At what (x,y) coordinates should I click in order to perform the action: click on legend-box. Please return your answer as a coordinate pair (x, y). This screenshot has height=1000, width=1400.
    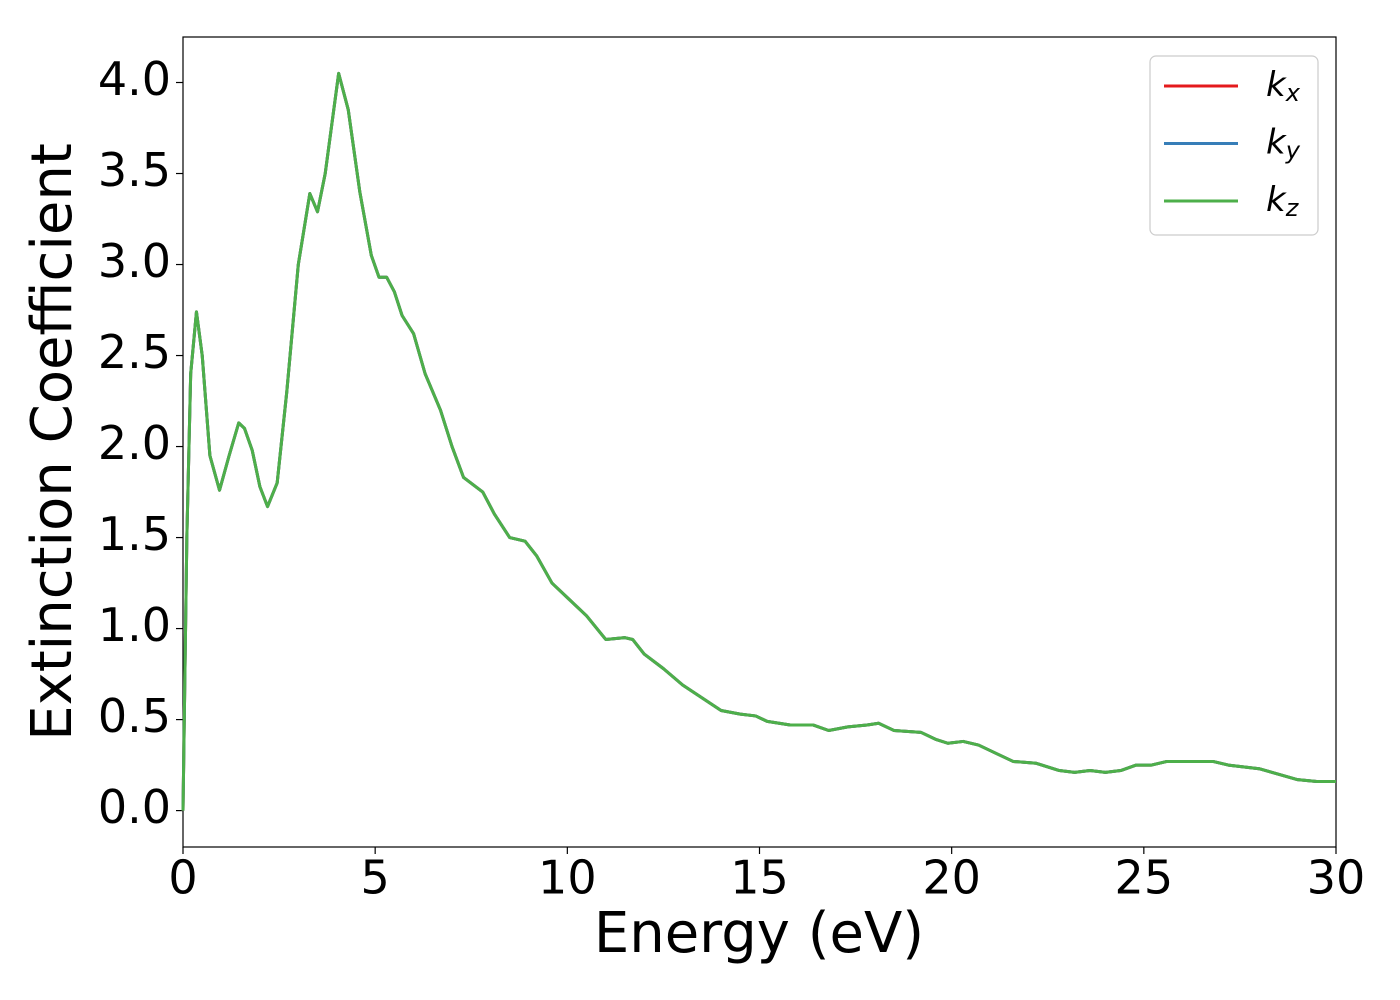
    Looking at the image, I should click on (1234, 145).